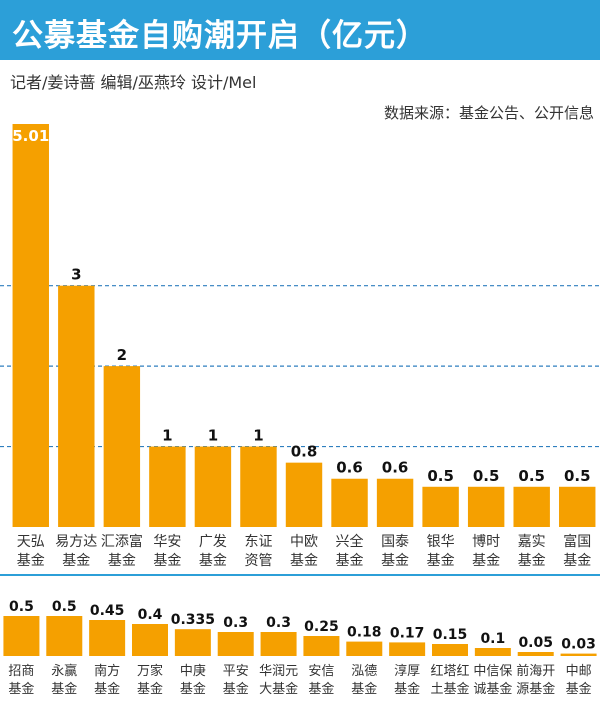 Image resolution: width=600 pixels, height=726 pixels. I want to click on value-label: 0.15, so click(450, 635).